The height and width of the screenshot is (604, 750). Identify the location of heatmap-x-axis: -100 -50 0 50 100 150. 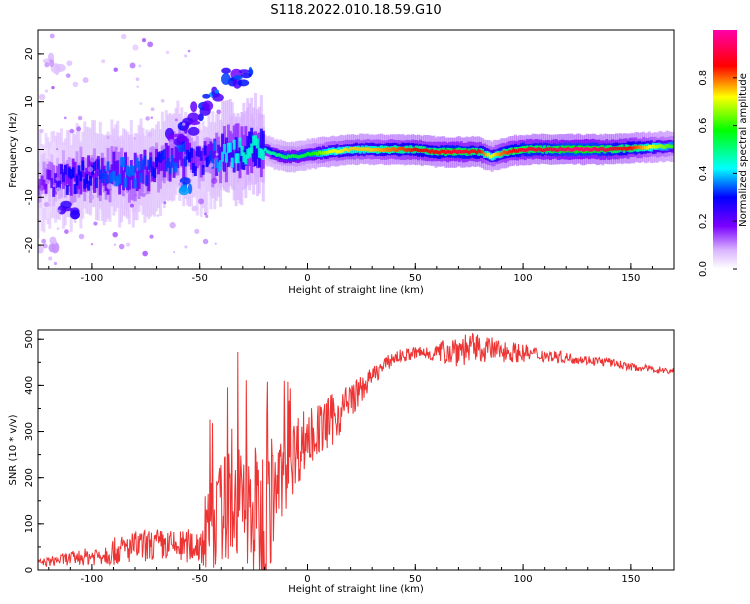
(361, 273).